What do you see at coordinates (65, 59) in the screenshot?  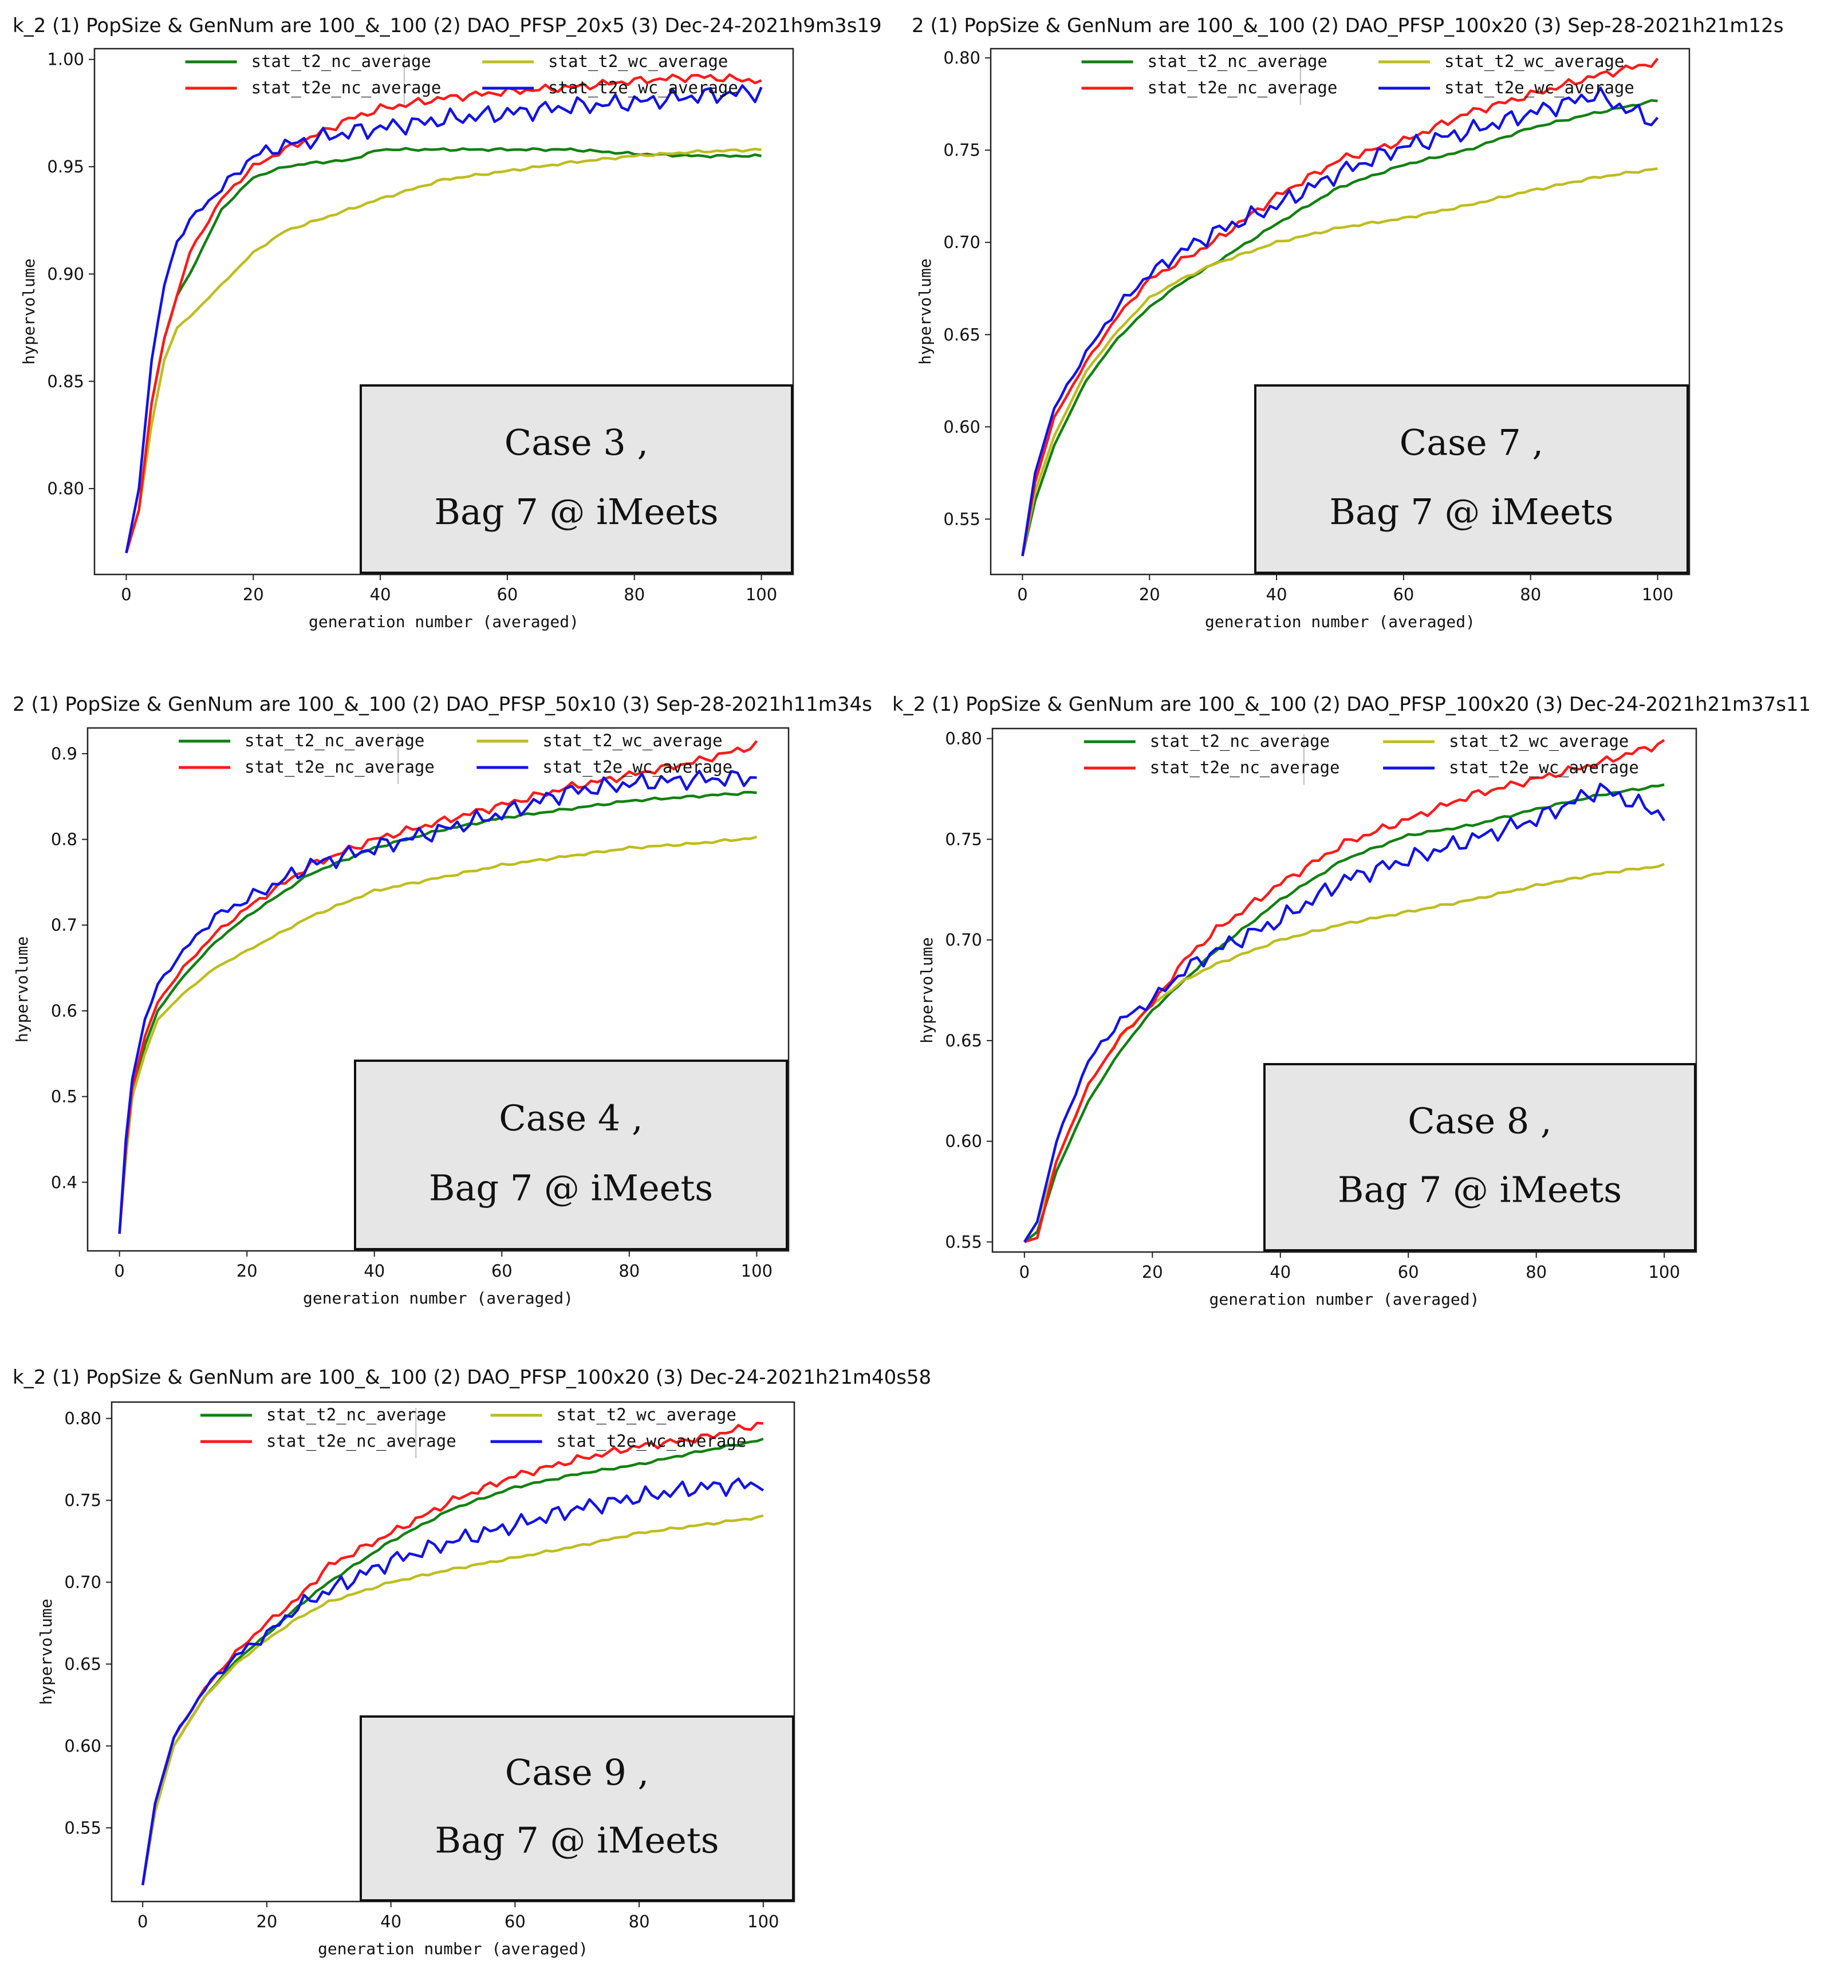 I see `y-tick-label: 1.00` at bounding box center [65, 59].